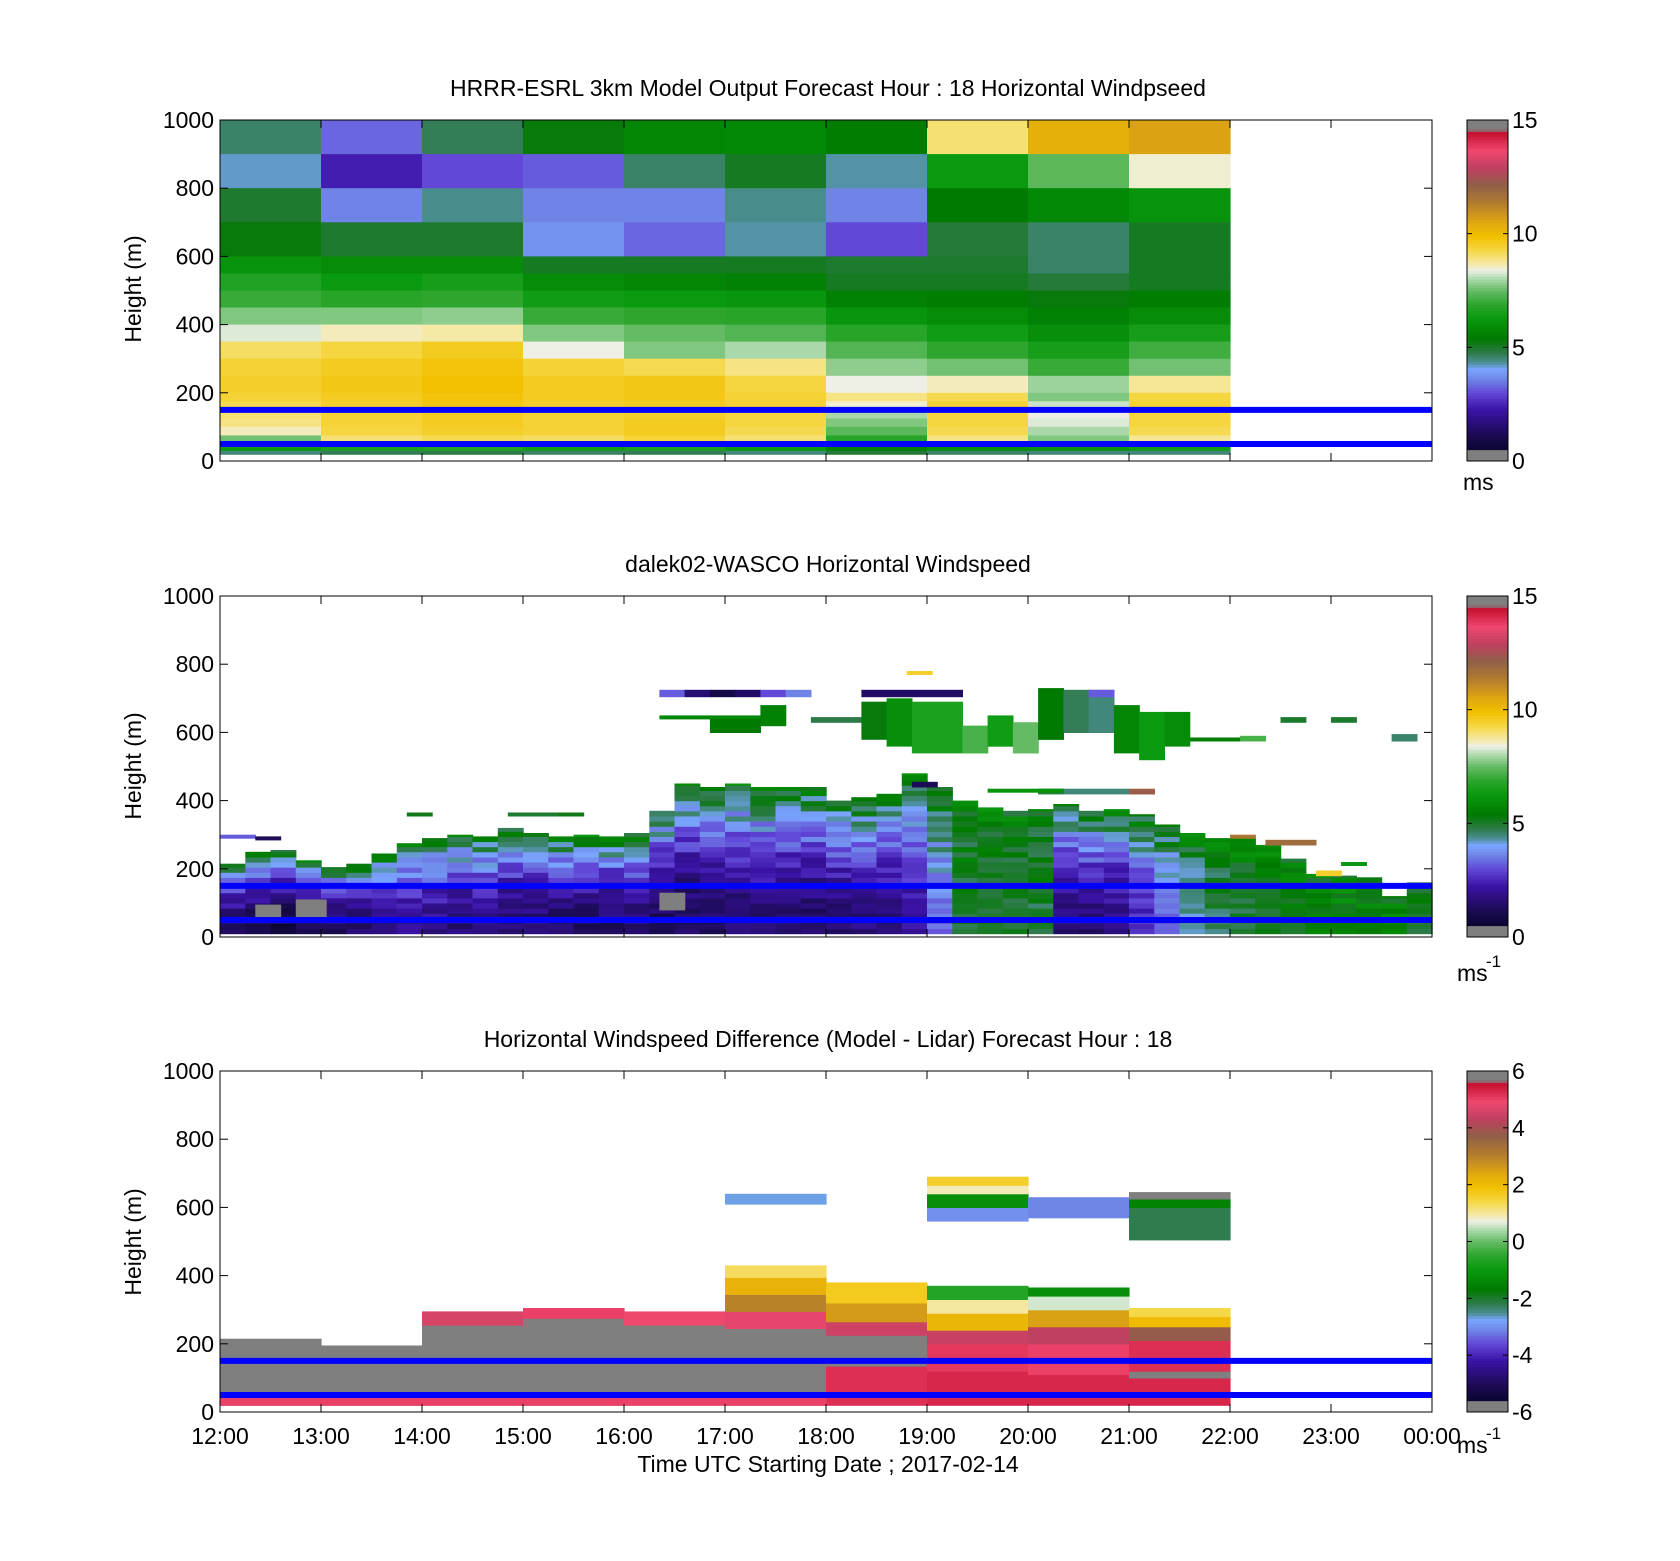 The width and height of the screenshot is (1680, 1561). I want to click on colorbar-tick-label: 0, so click(1518, 1242).